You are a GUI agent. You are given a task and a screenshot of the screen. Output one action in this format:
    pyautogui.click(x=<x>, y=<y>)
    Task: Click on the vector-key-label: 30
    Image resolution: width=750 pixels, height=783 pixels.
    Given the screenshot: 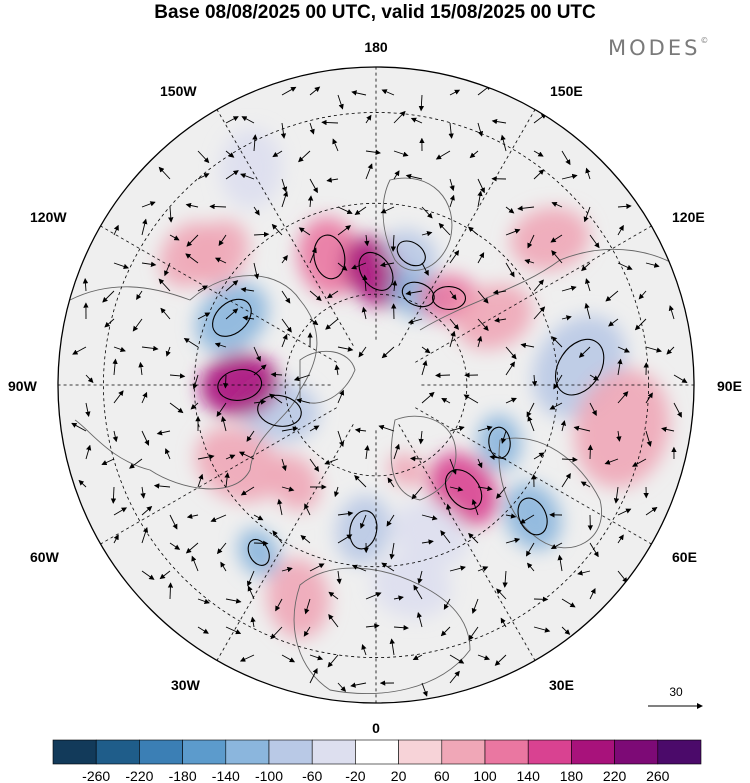 What is the action you would take?
    pyautogui.click(x=676, y=692)
    